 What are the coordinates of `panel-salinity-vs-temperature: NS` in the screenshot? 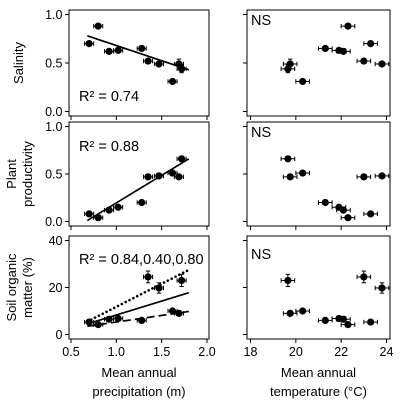 It's located at (317, 64).